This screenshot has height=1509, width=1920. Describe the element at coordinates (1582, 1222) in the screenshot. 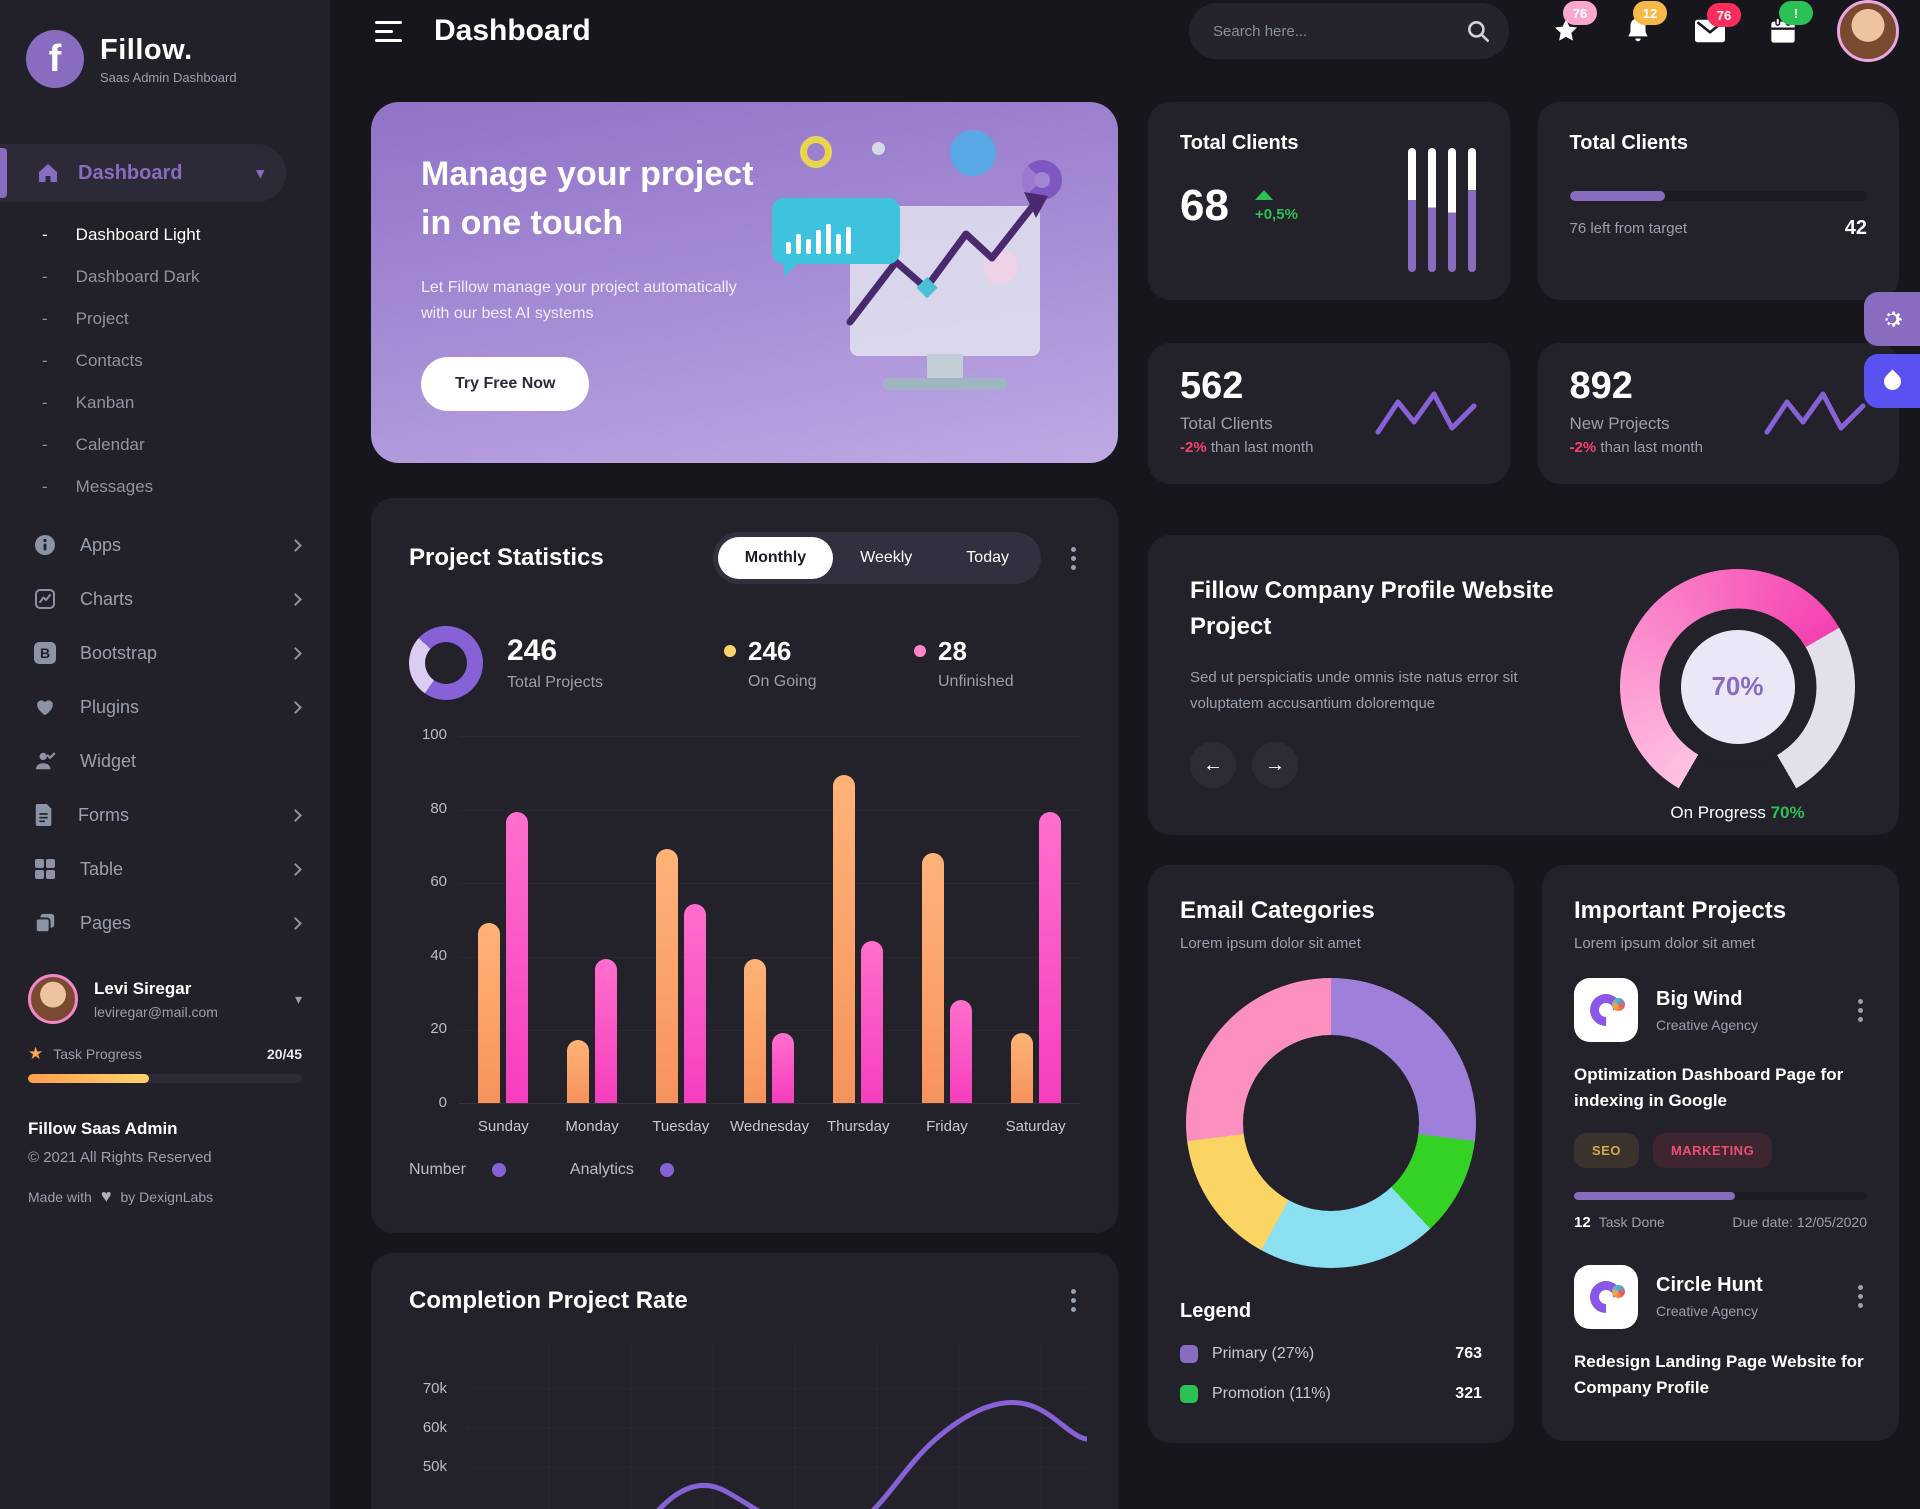

I see `tasks-done-count: 12` at that location.